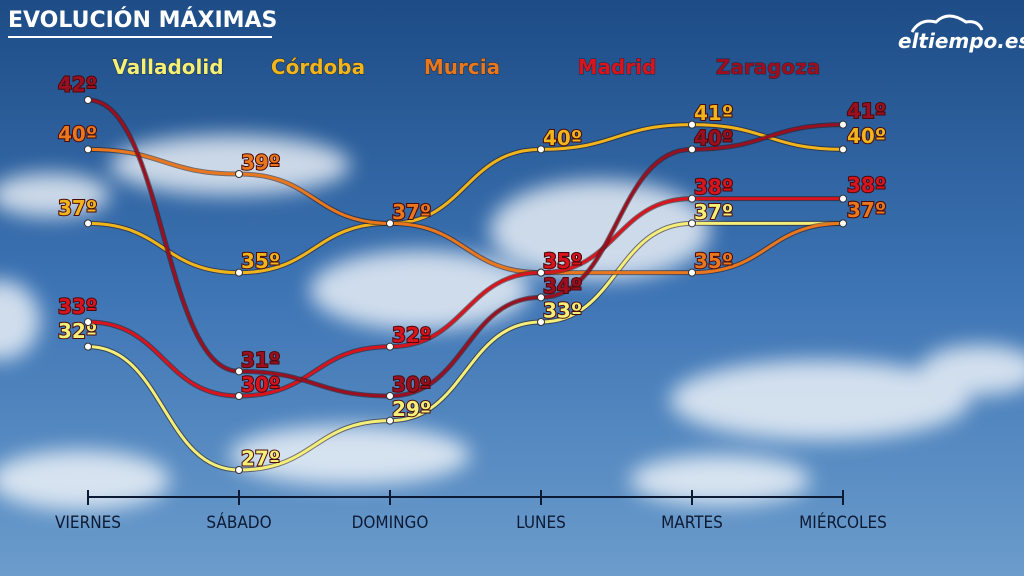 The width and height of the screenshot is (1024, 576). I want to click on x-tick-label: LUNES, so click(541, 523).